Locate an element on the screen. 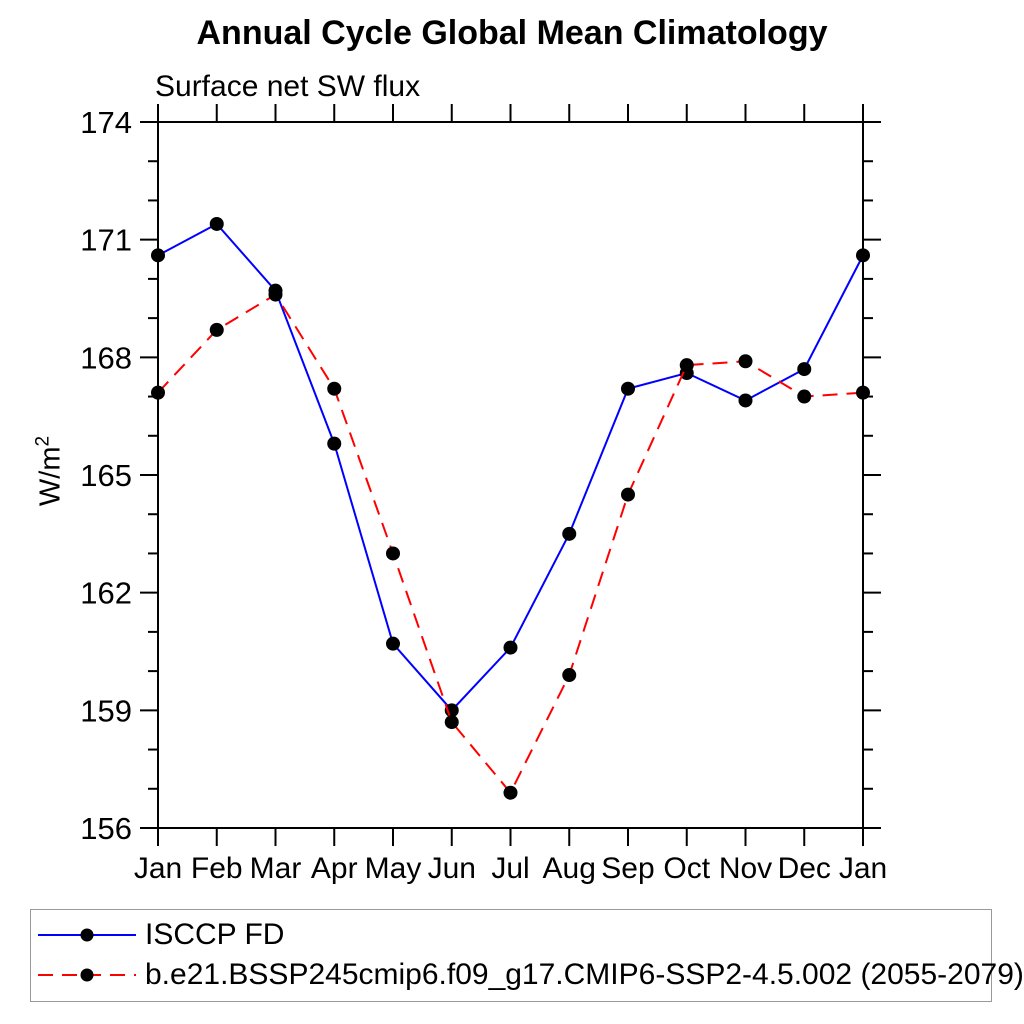  x-tick-label: Nov is located at coordinates (745, 868).